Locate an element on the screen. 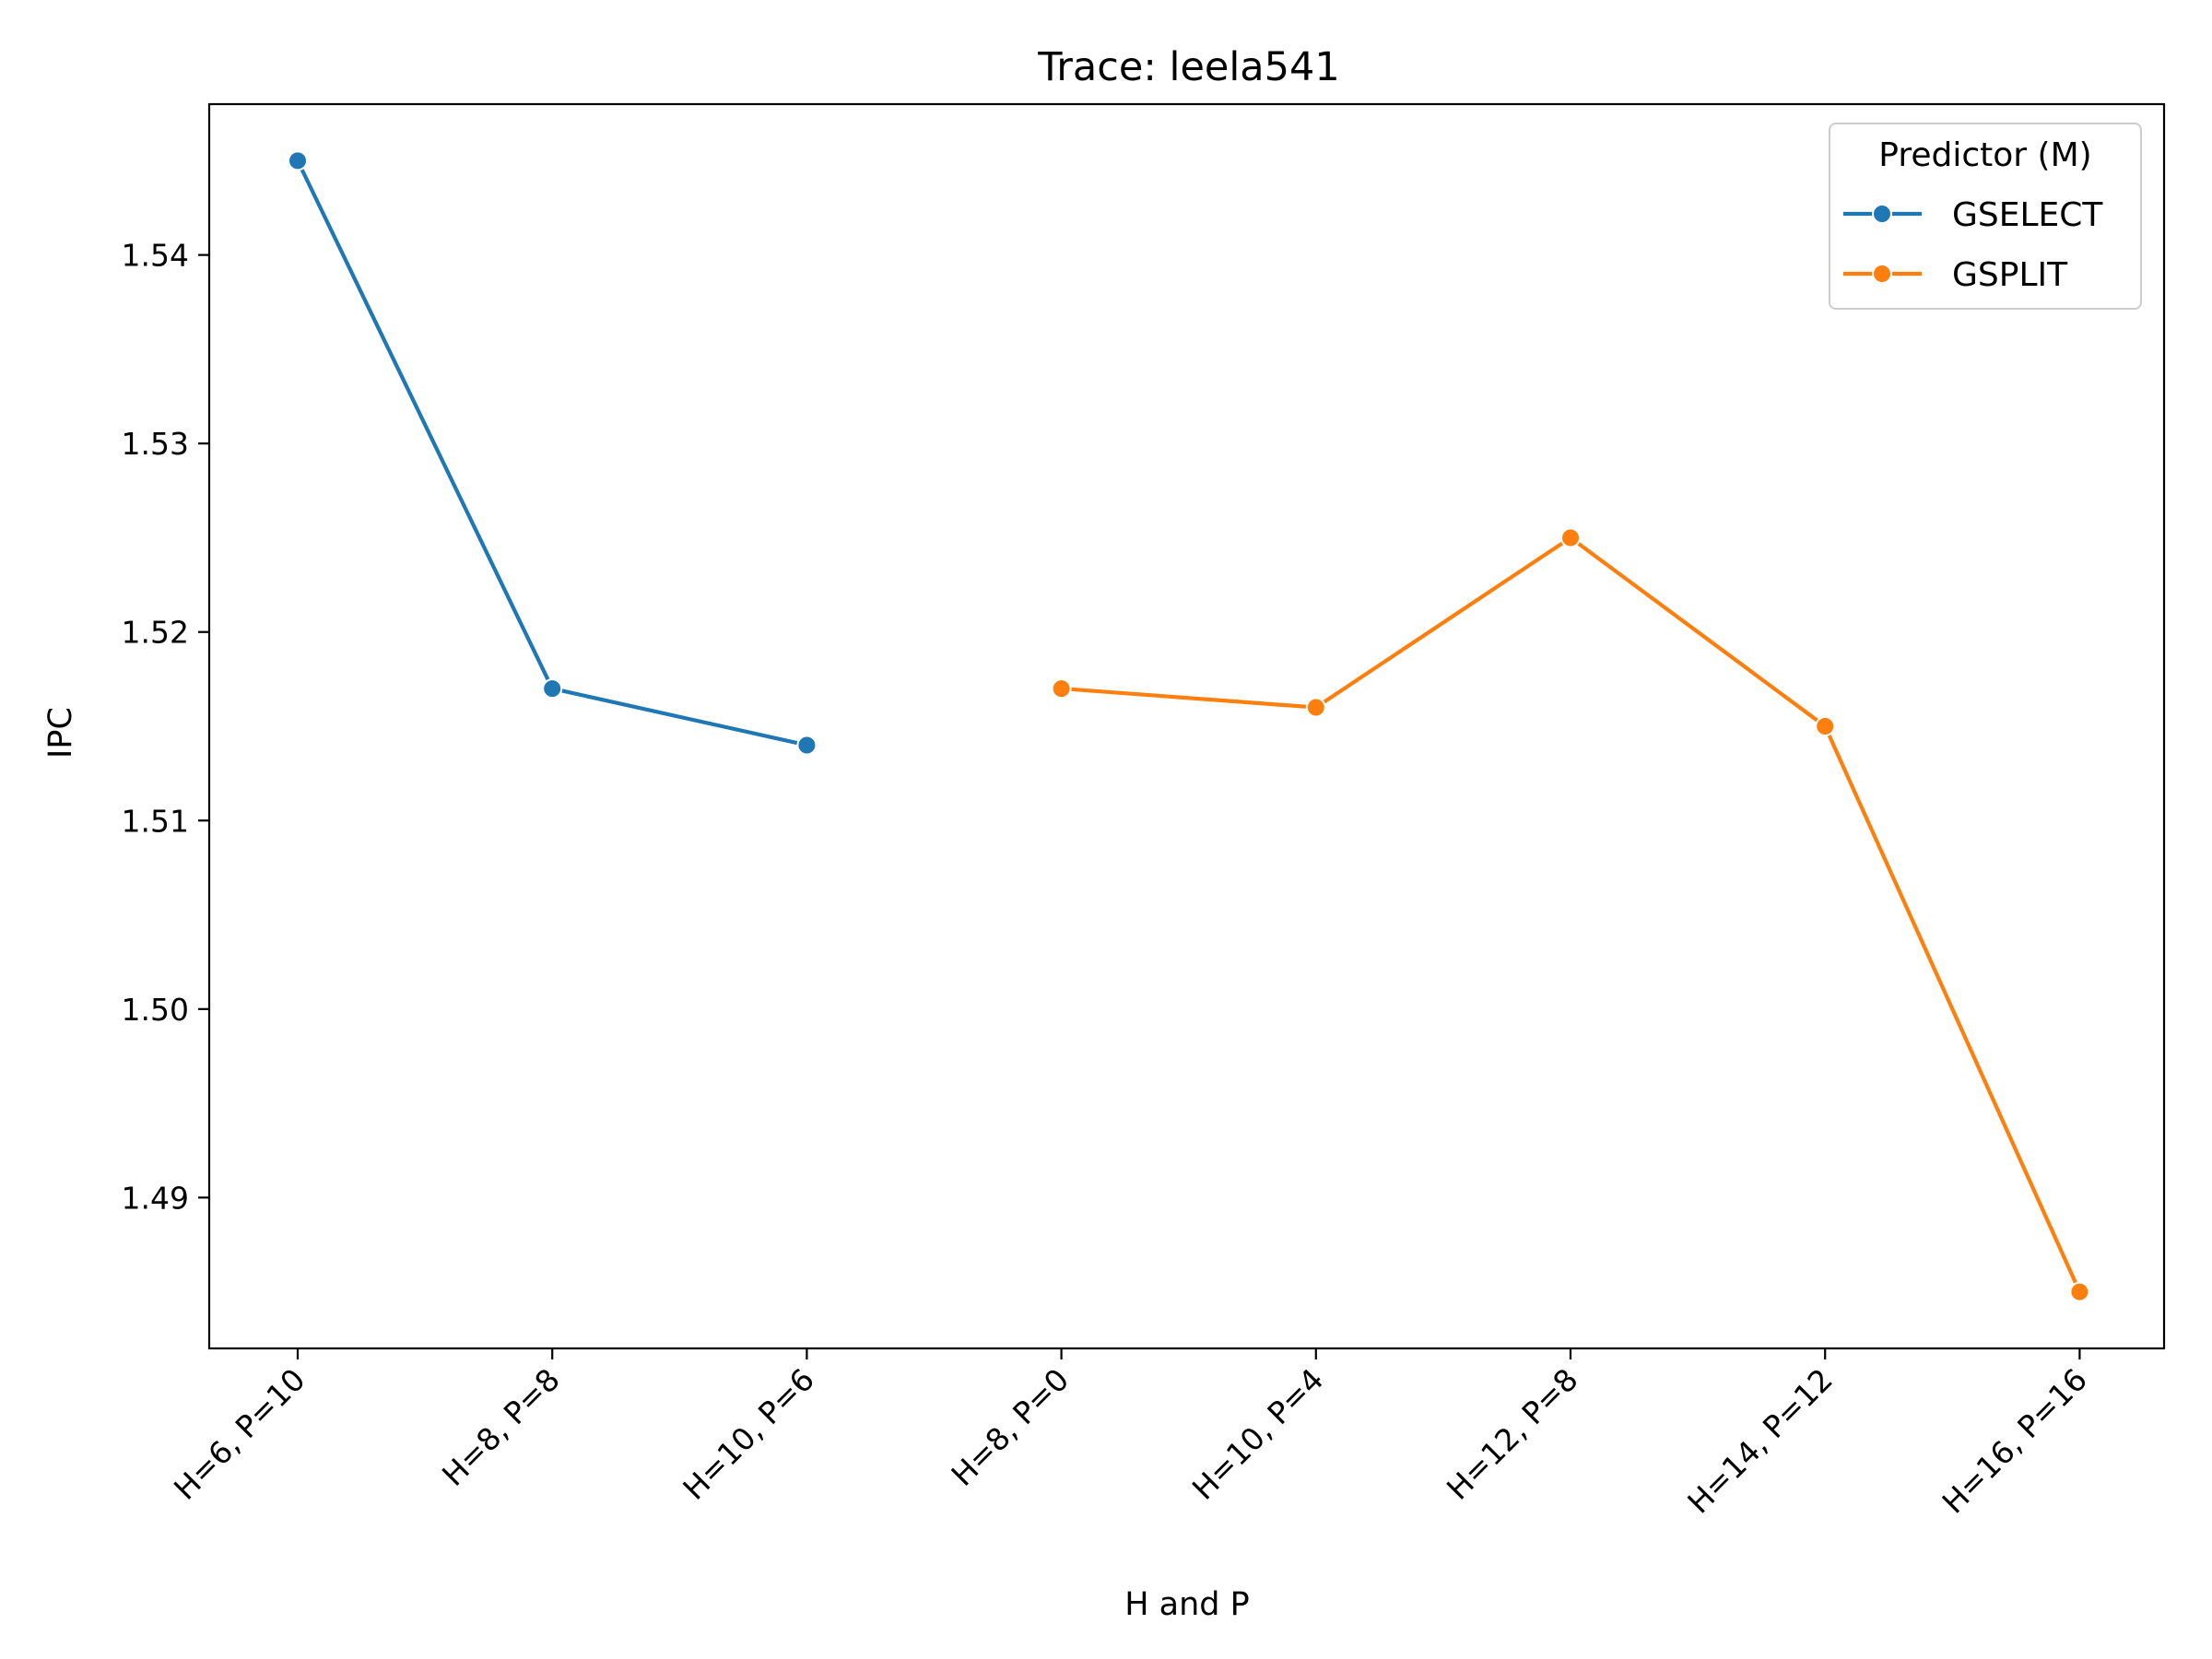 The image size is (2212, 1659). legend-title: Predictor (M) is located at coordinates (1984, 155).